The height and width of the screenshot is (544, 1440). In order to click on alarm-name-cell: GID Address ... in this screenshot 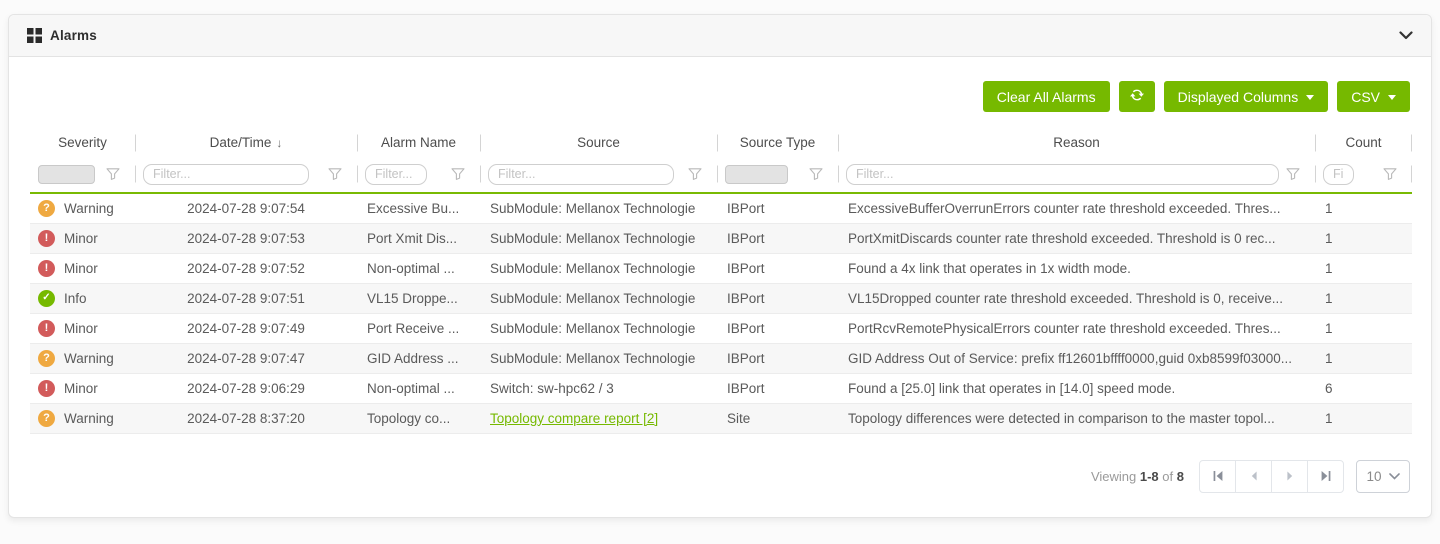, I will do `click(418, 358)`.